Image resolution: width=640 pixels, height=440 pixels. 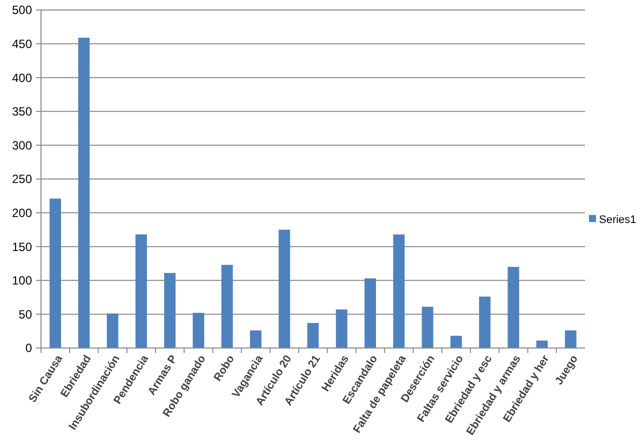 I want to click on y-tick-label: 150, so click(x=22, y=247).